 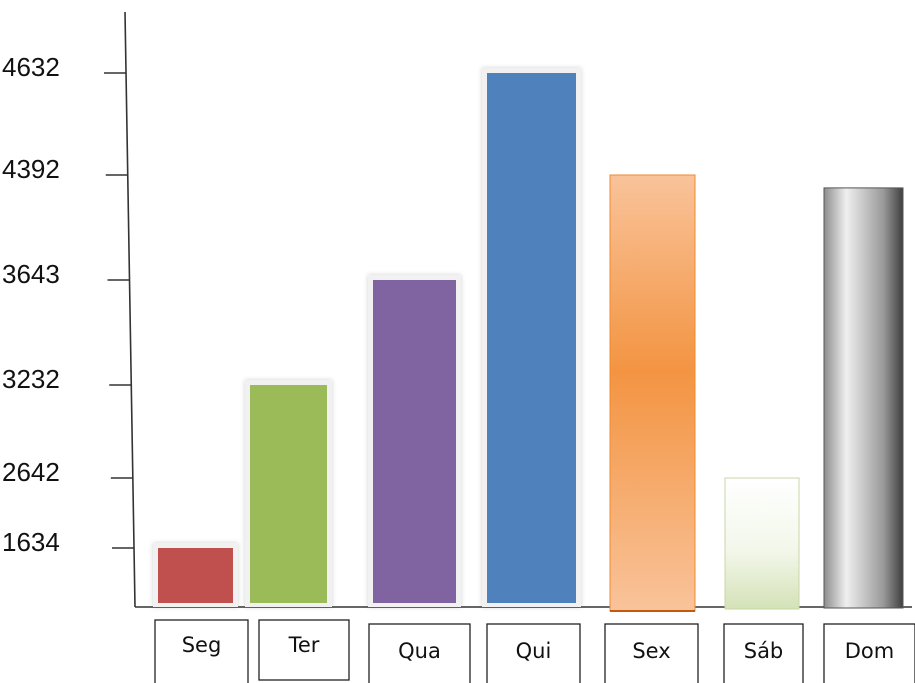 I want to click on y-axis, so click(x=130, y=309).